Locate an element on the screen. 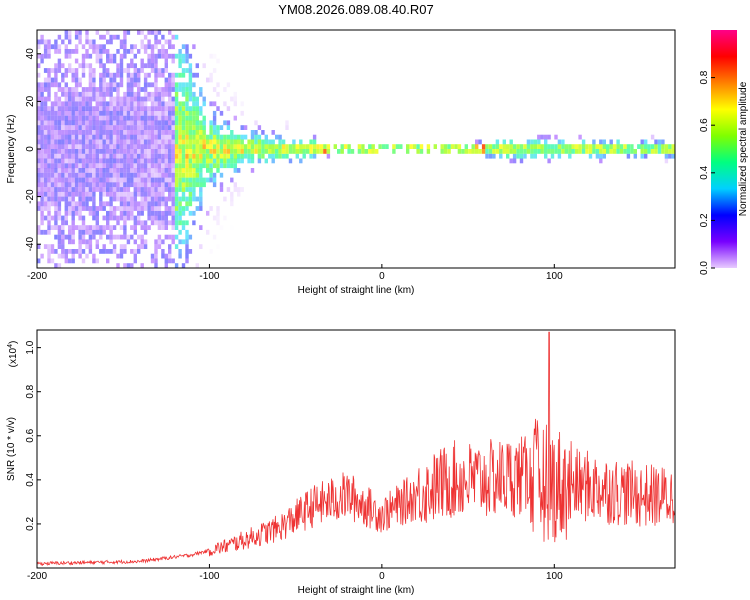 This screenshot has width=750, height=600. snr-scale-base: (x10 is located at coordinates (13, 357).